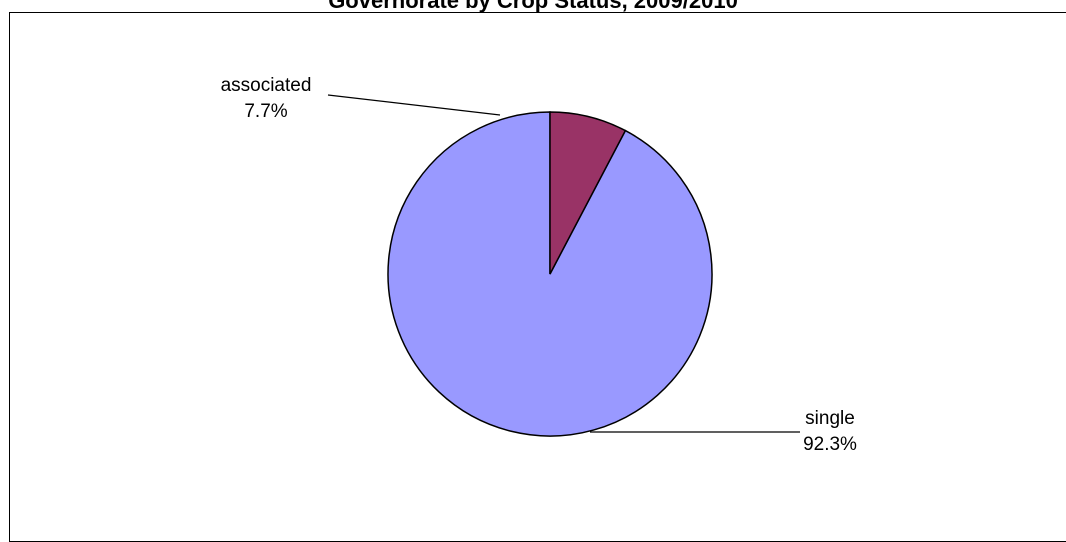 The height and width of the screenshot is (542, 1066). I want to click on slice-value-associated: 7.7%, so click(265, 111).